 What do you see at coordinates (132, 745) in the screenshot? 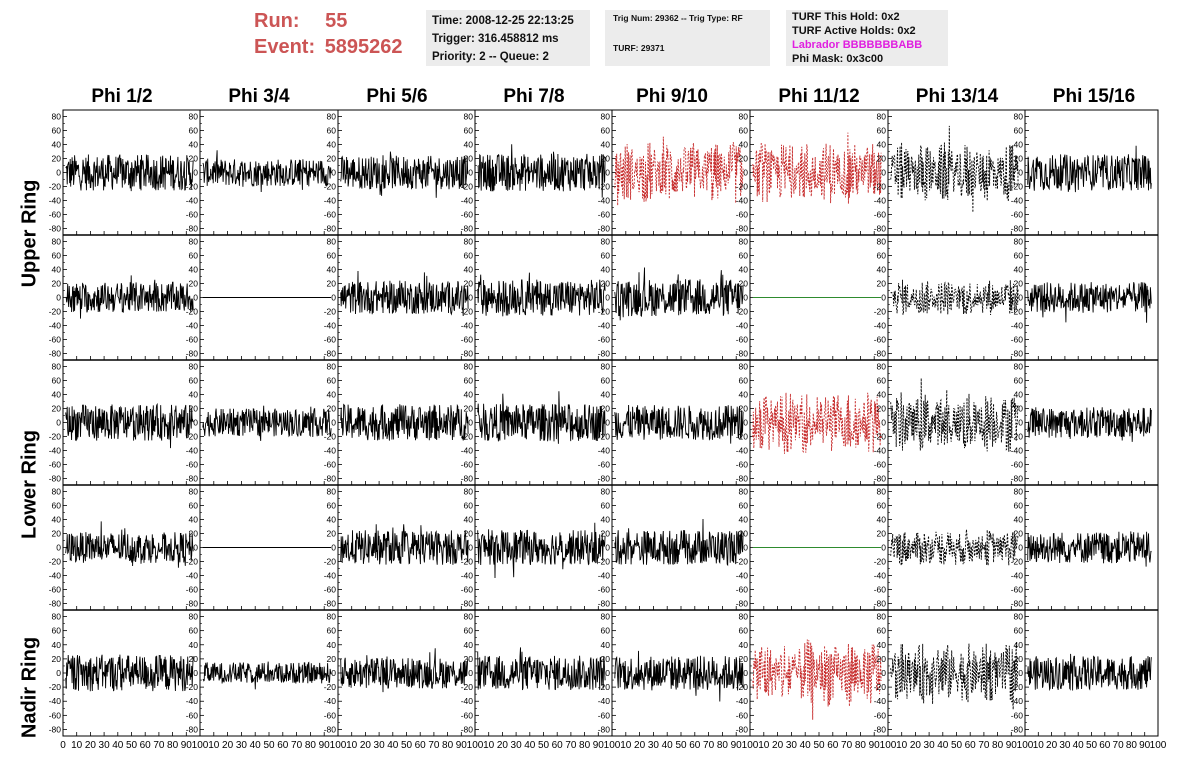
I see `xtick-label-c0: 50` at bounding box center [132, 745].